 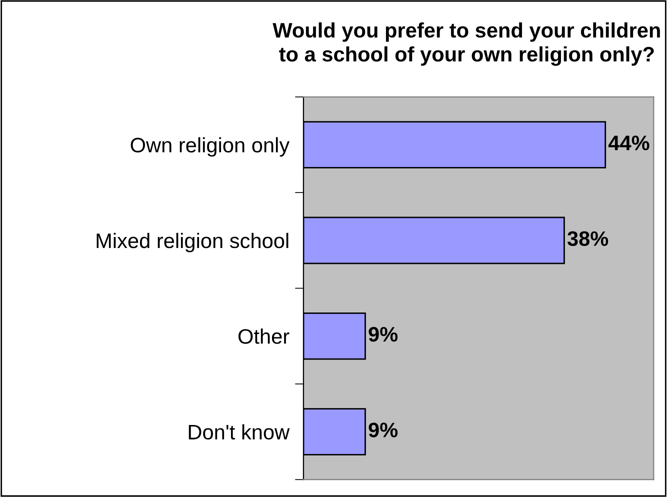 I want to click on y-tick-label: Own religion only, so click(x=210, y=147).